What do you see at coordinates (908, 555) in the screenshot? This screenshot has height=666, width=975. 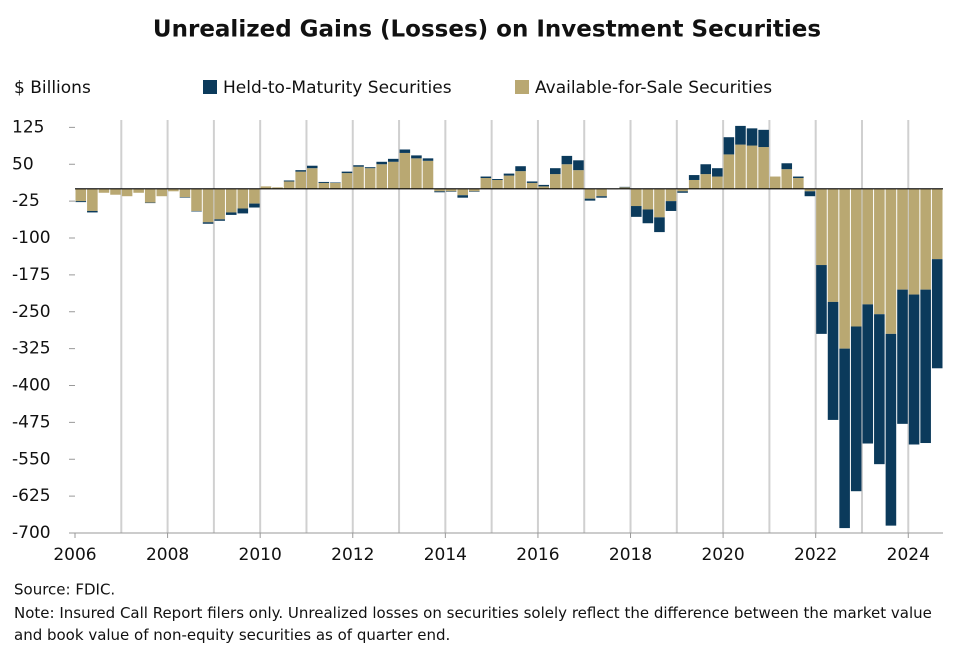 I see `x-tick-label: 2024` at bounding box center [908, 555].